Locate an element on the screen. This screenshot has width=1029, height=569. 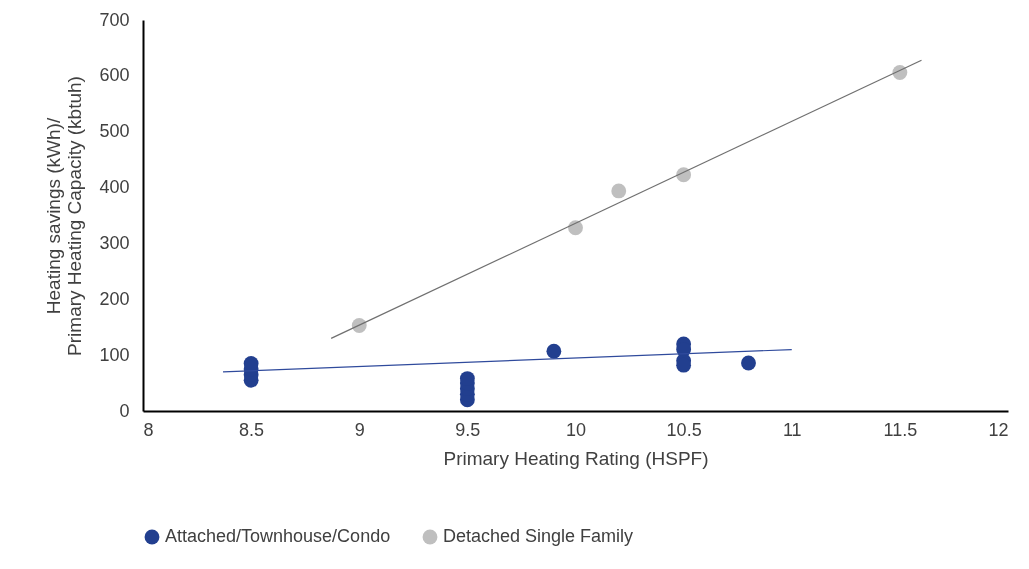
x-tick-label: 8.5 is located at coordinates (252, 429).